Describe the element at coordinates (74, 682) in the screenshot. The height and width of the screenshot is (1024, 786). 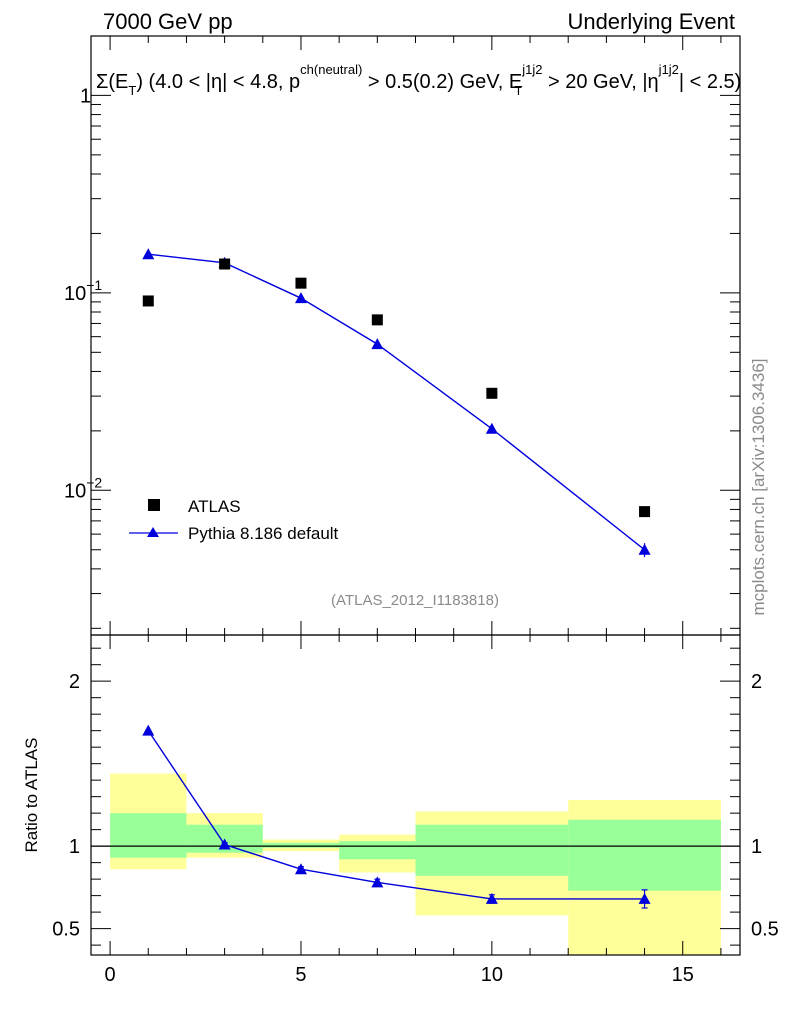
I see `ratio-y-tick-label-left: 2` at that location.